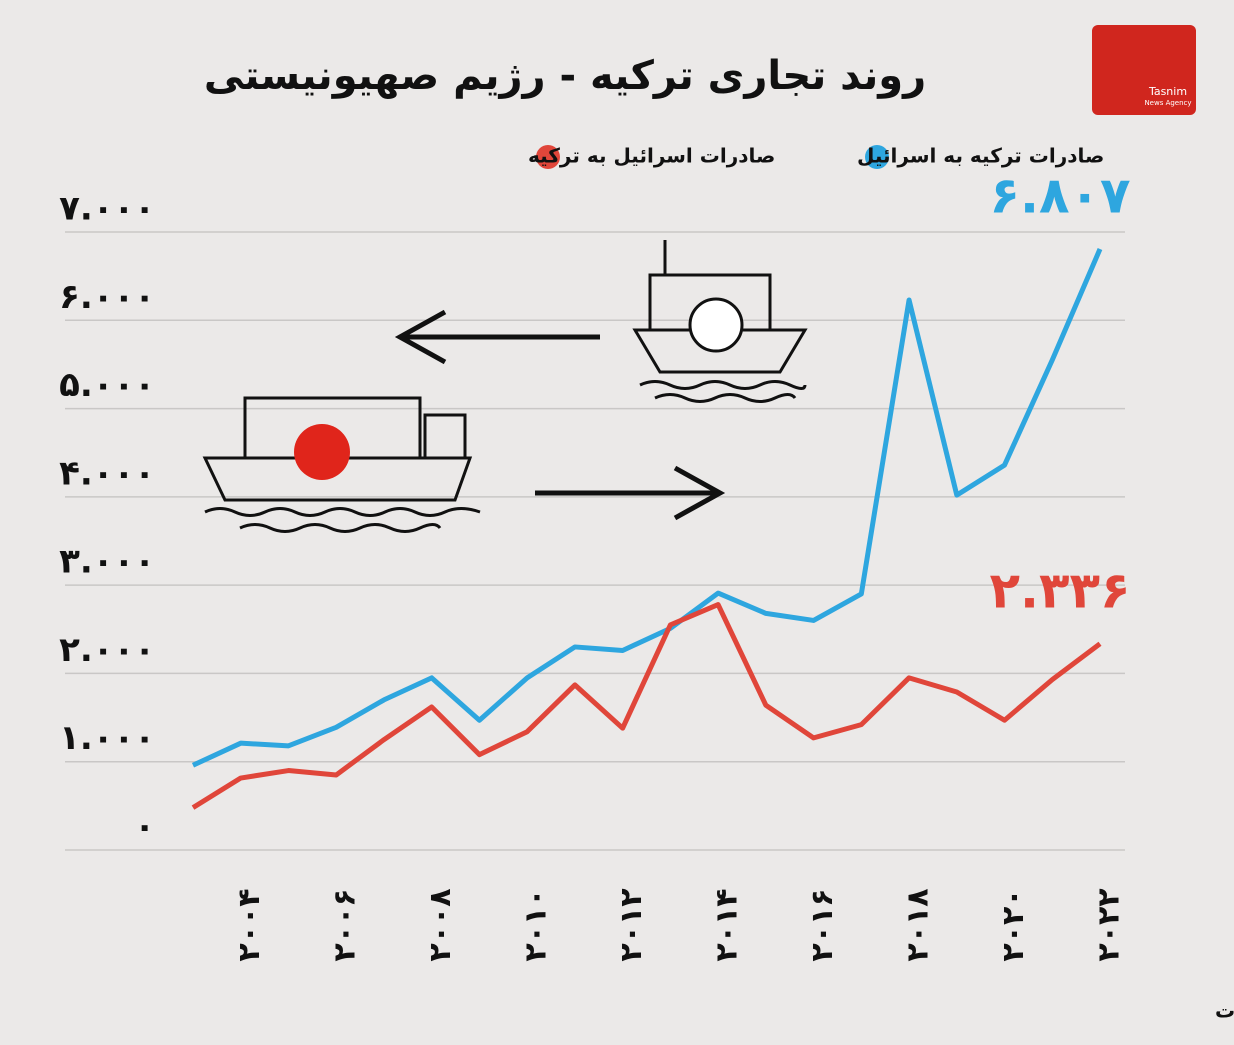 The height and width of the screenshot is (1045, 1234). I want to click on logo-subtitle: News Agency, so click(1167, 103).